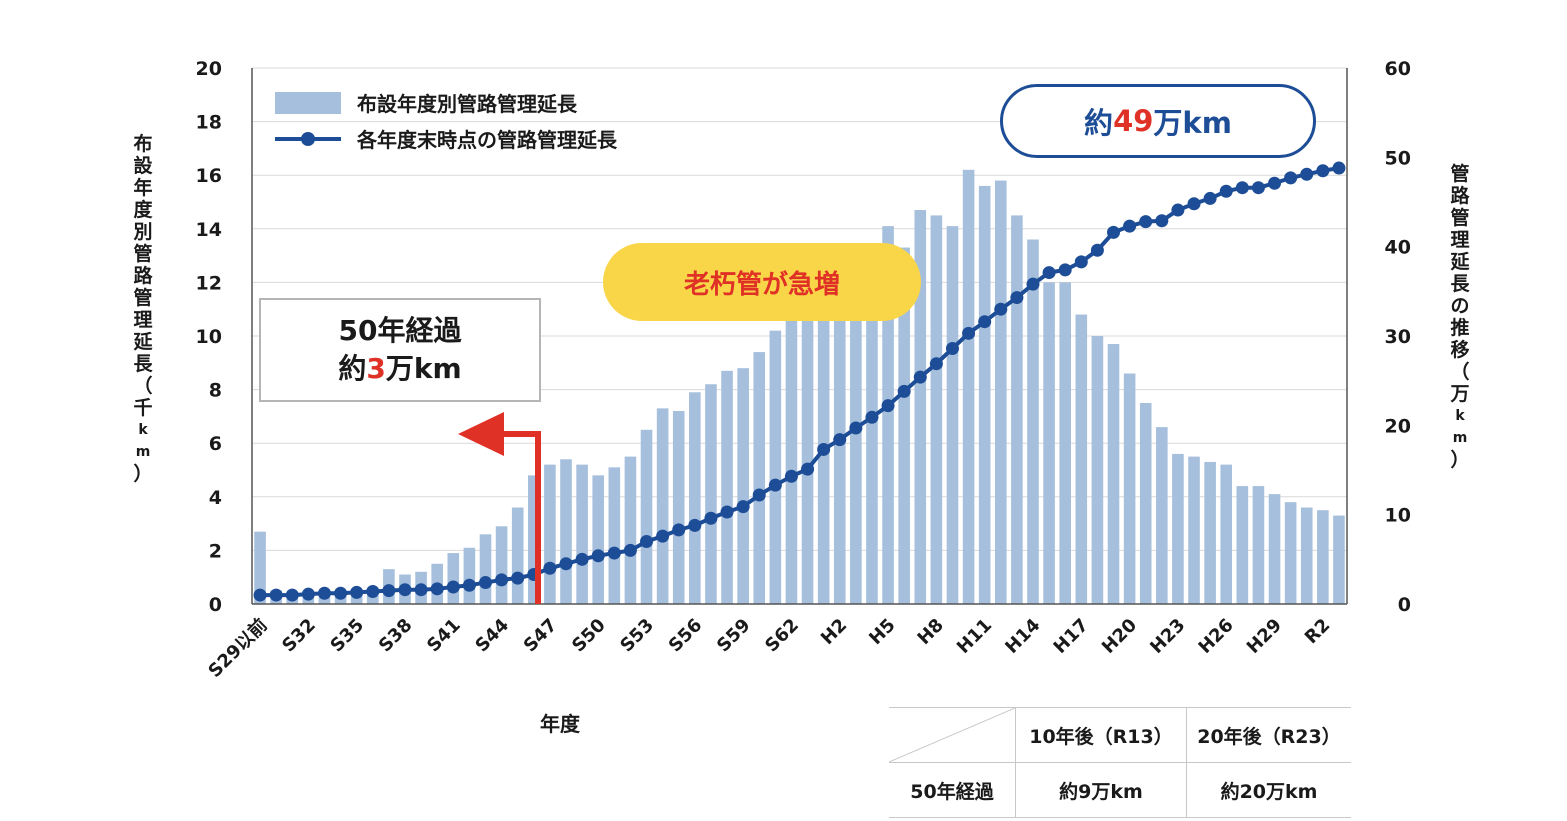 Image resolution: width=1567 pixels, height=821 pixels. I want to click on table-row-label: 50年経過, so click(952, 790).